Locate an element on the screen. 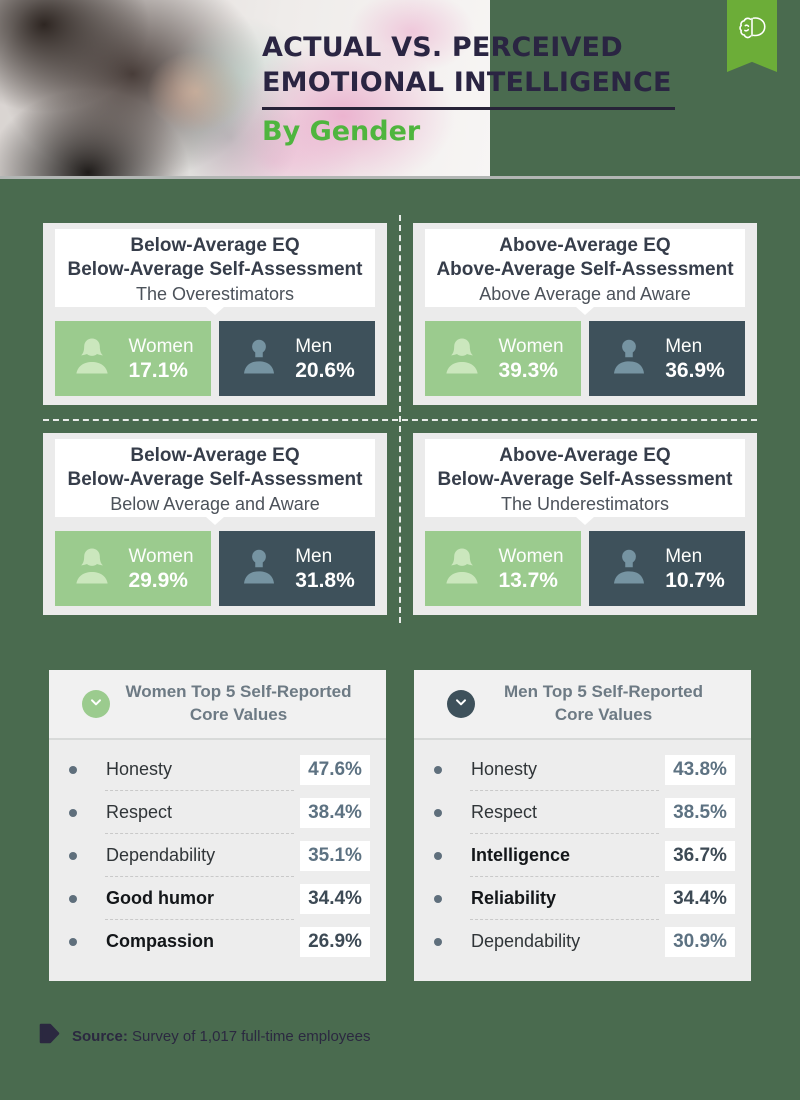 The height and width of the screenshot is (1100, 800). table-title: Men Top 5 Self-Reported Core Values is located at coordinates (603, 703).